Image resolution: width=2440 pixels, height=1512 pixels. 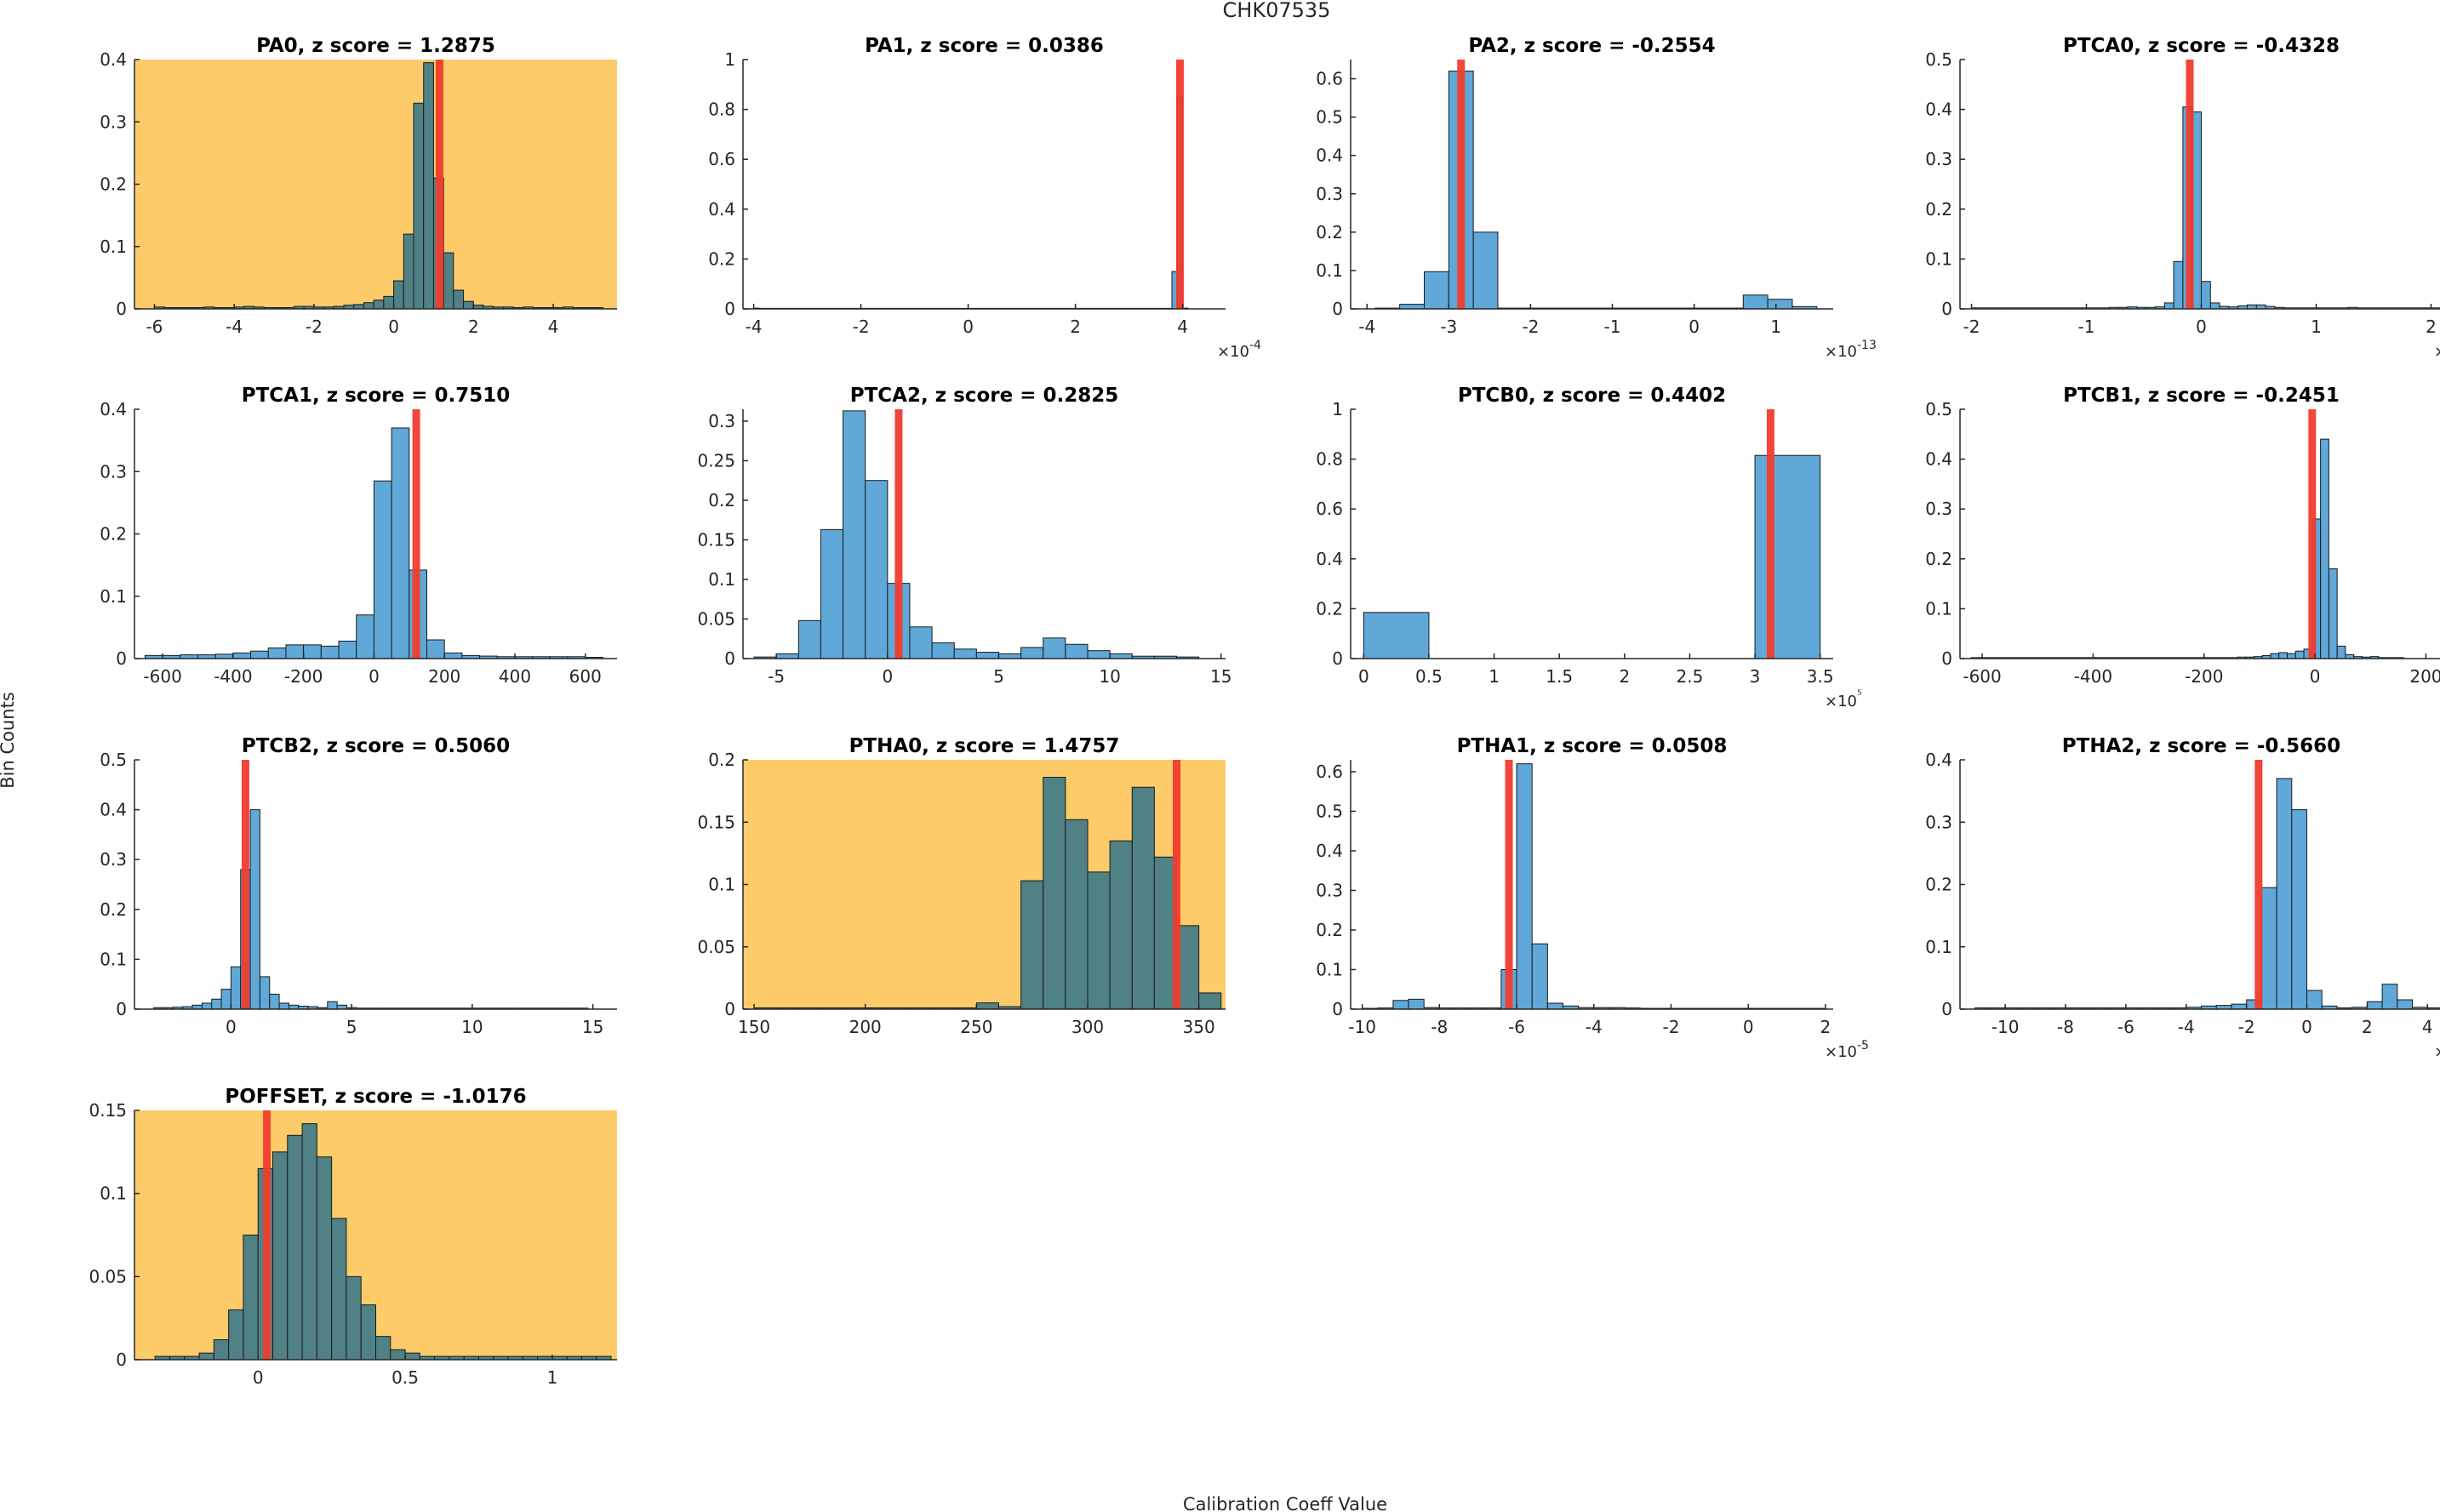 What do you see at coordinates (716, 539) in the screenshot?
I see `y-tick-label: 0.15` at bounding box center [716, 539].